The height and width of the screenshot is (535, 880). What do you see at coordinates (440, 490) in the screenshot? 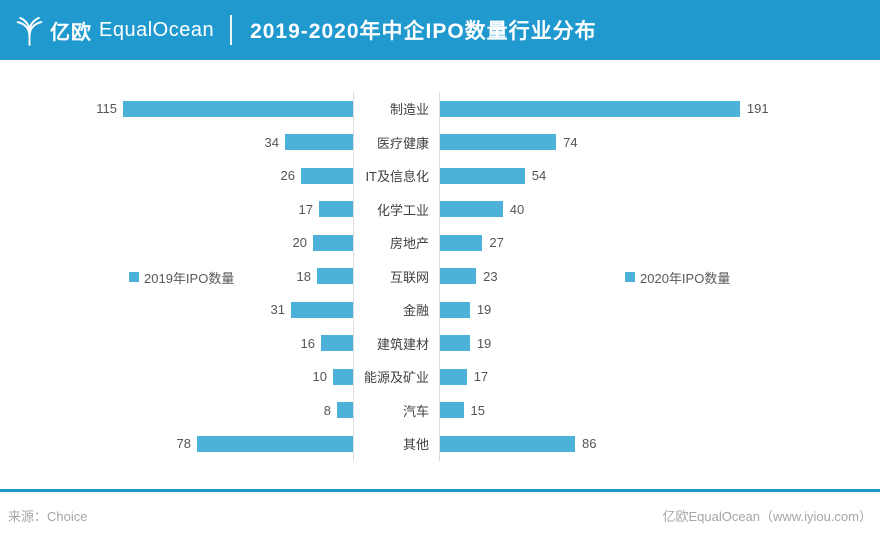
I see `footer-divider` at bounding box center [440, 490].